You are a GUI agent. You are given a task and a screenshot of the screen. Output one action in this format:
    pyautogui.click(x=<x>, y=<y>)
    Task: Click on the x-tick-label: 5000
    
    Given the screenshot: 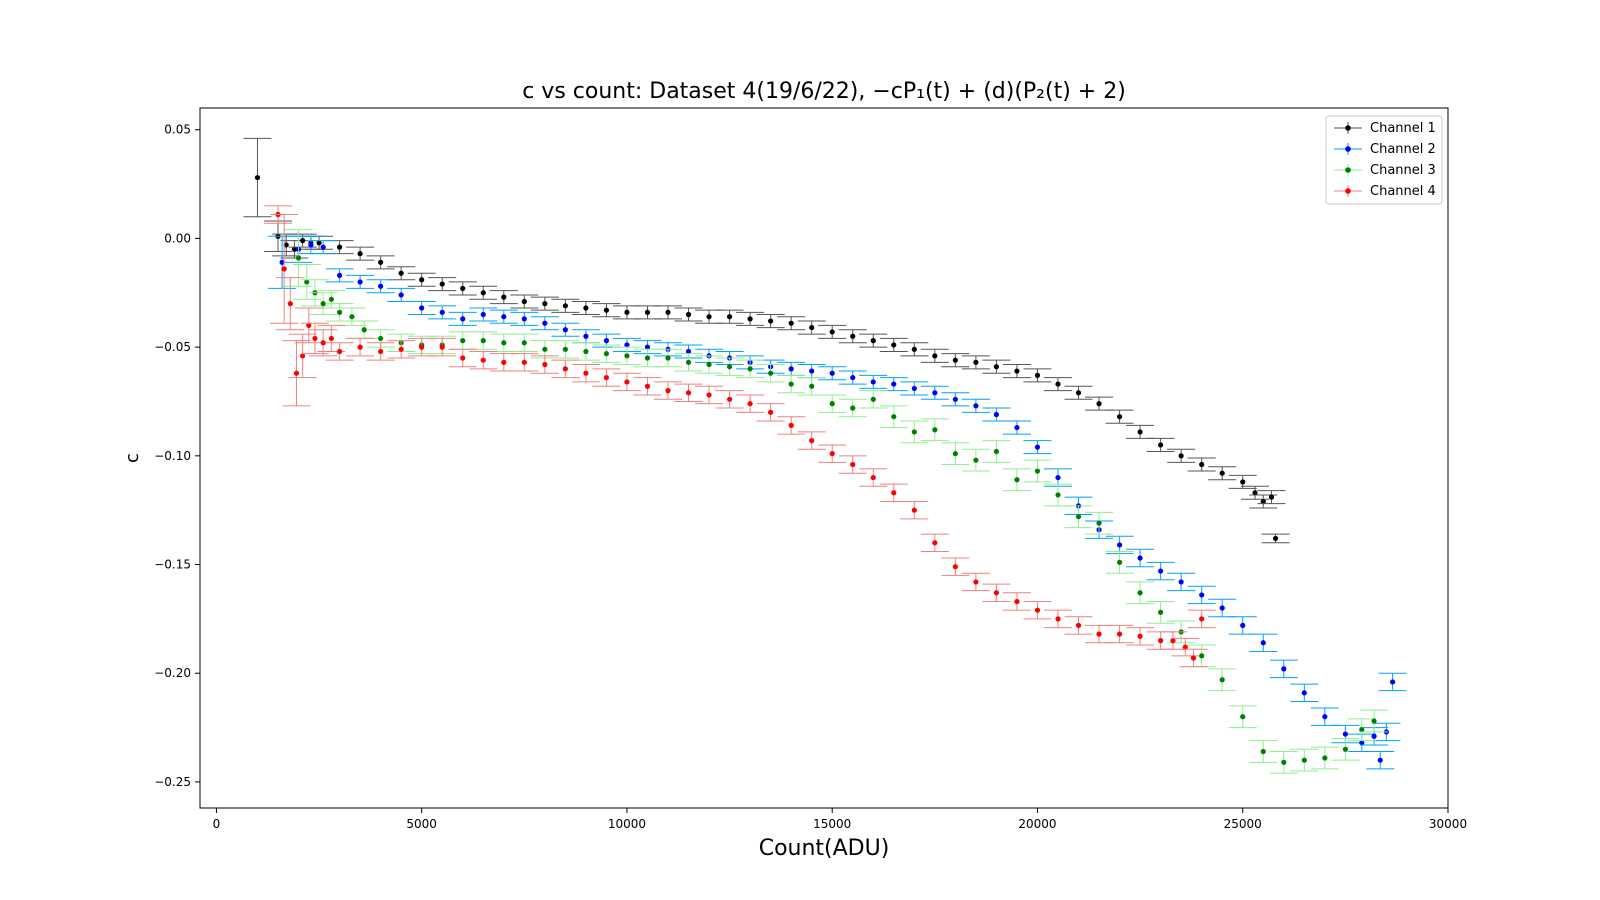 What is the action you would take?
    pyautogui.click(x=421, y=824)
    